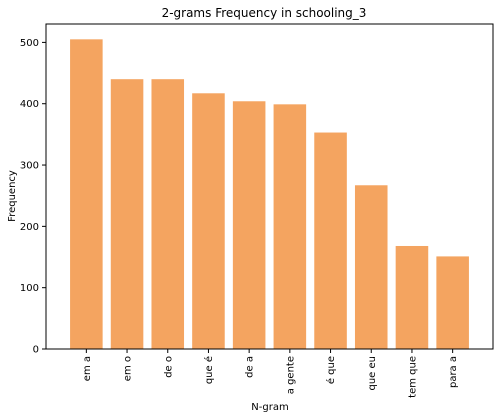 The height and width of the screenshot is (419, 500). I want to click on x-tick-label-4: de a, so click(250, 367).